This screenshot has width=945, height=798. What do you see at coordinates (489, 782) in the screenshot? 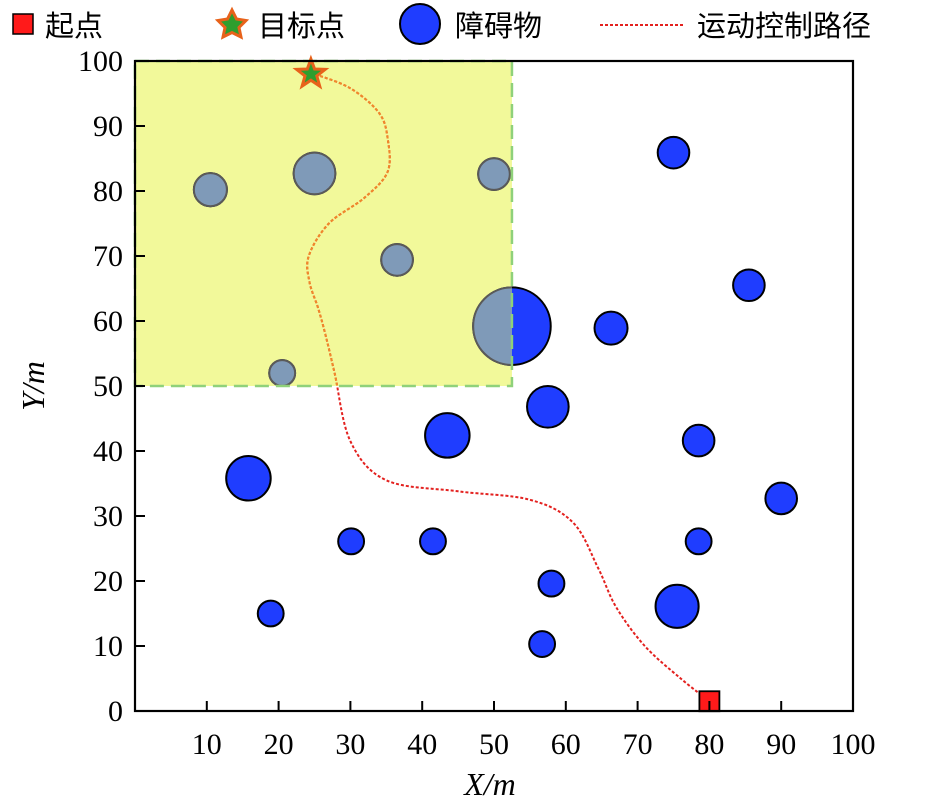
I see `x-axis-label: X/m` at bounding box center [489, 782].